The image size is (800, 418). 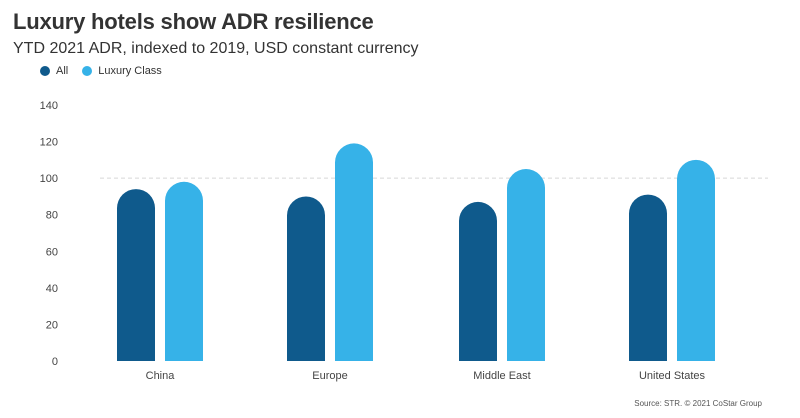 I want to click on y-tick-label: 0, so click(x=55, y=362).